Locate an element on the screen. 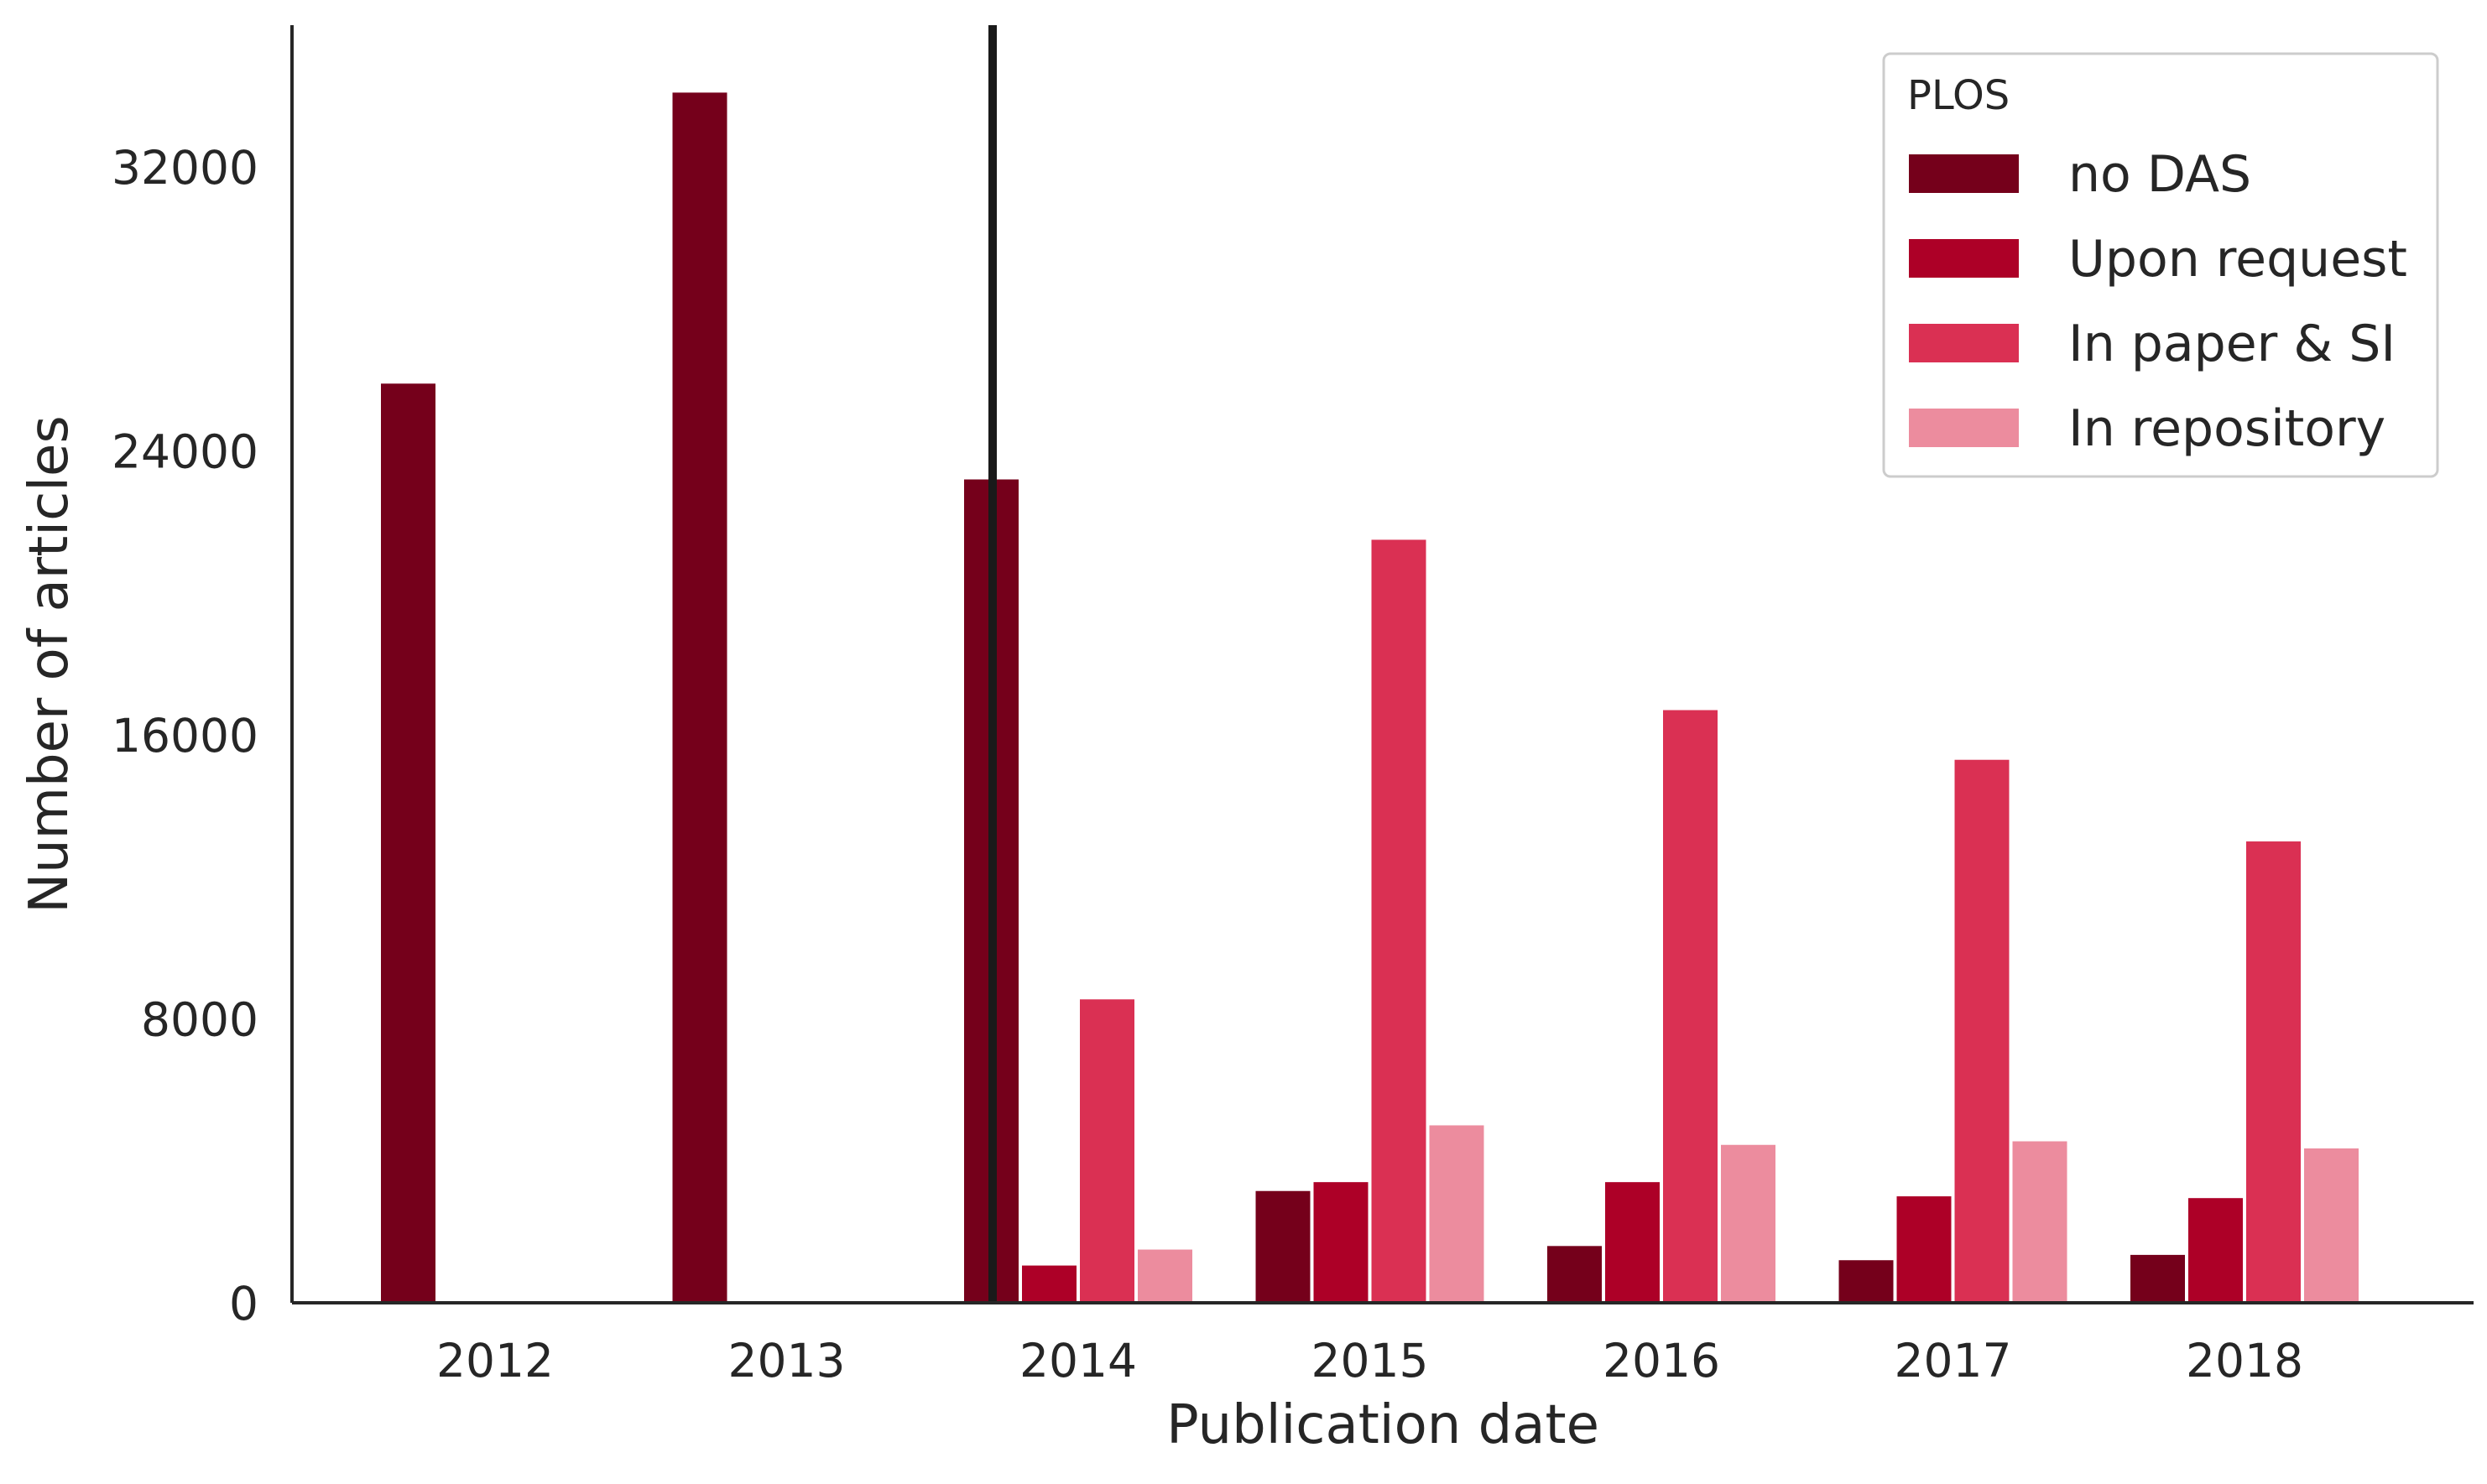 The width and height of the screenshot is (2487, 1484). bar-in-paper-si-2015 is located at coordinates (1398, 921).